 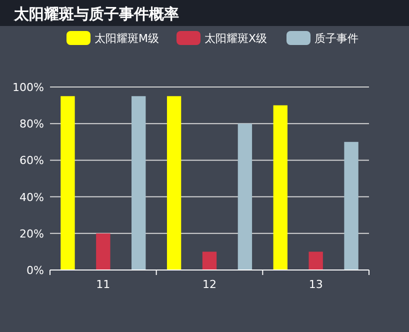 What do you see at coordinates (315, 284) in the screenshot?
I see `x-tick-label: 13` at bounding box center [315, 284].